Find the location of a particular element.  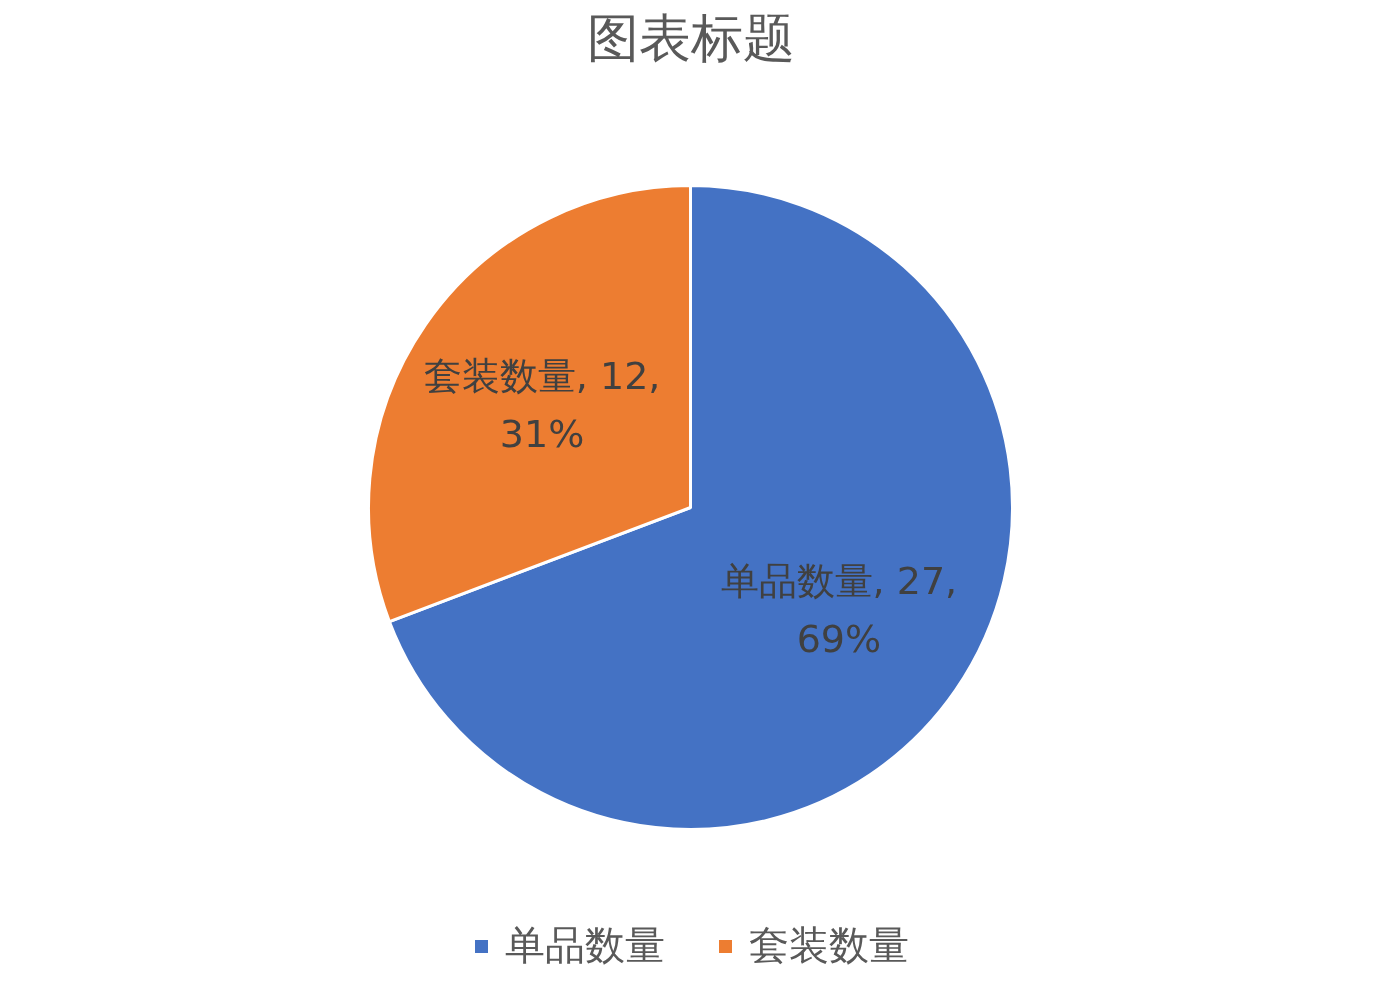

legend-label: 套装数量 is located at coordinates (829, 945).